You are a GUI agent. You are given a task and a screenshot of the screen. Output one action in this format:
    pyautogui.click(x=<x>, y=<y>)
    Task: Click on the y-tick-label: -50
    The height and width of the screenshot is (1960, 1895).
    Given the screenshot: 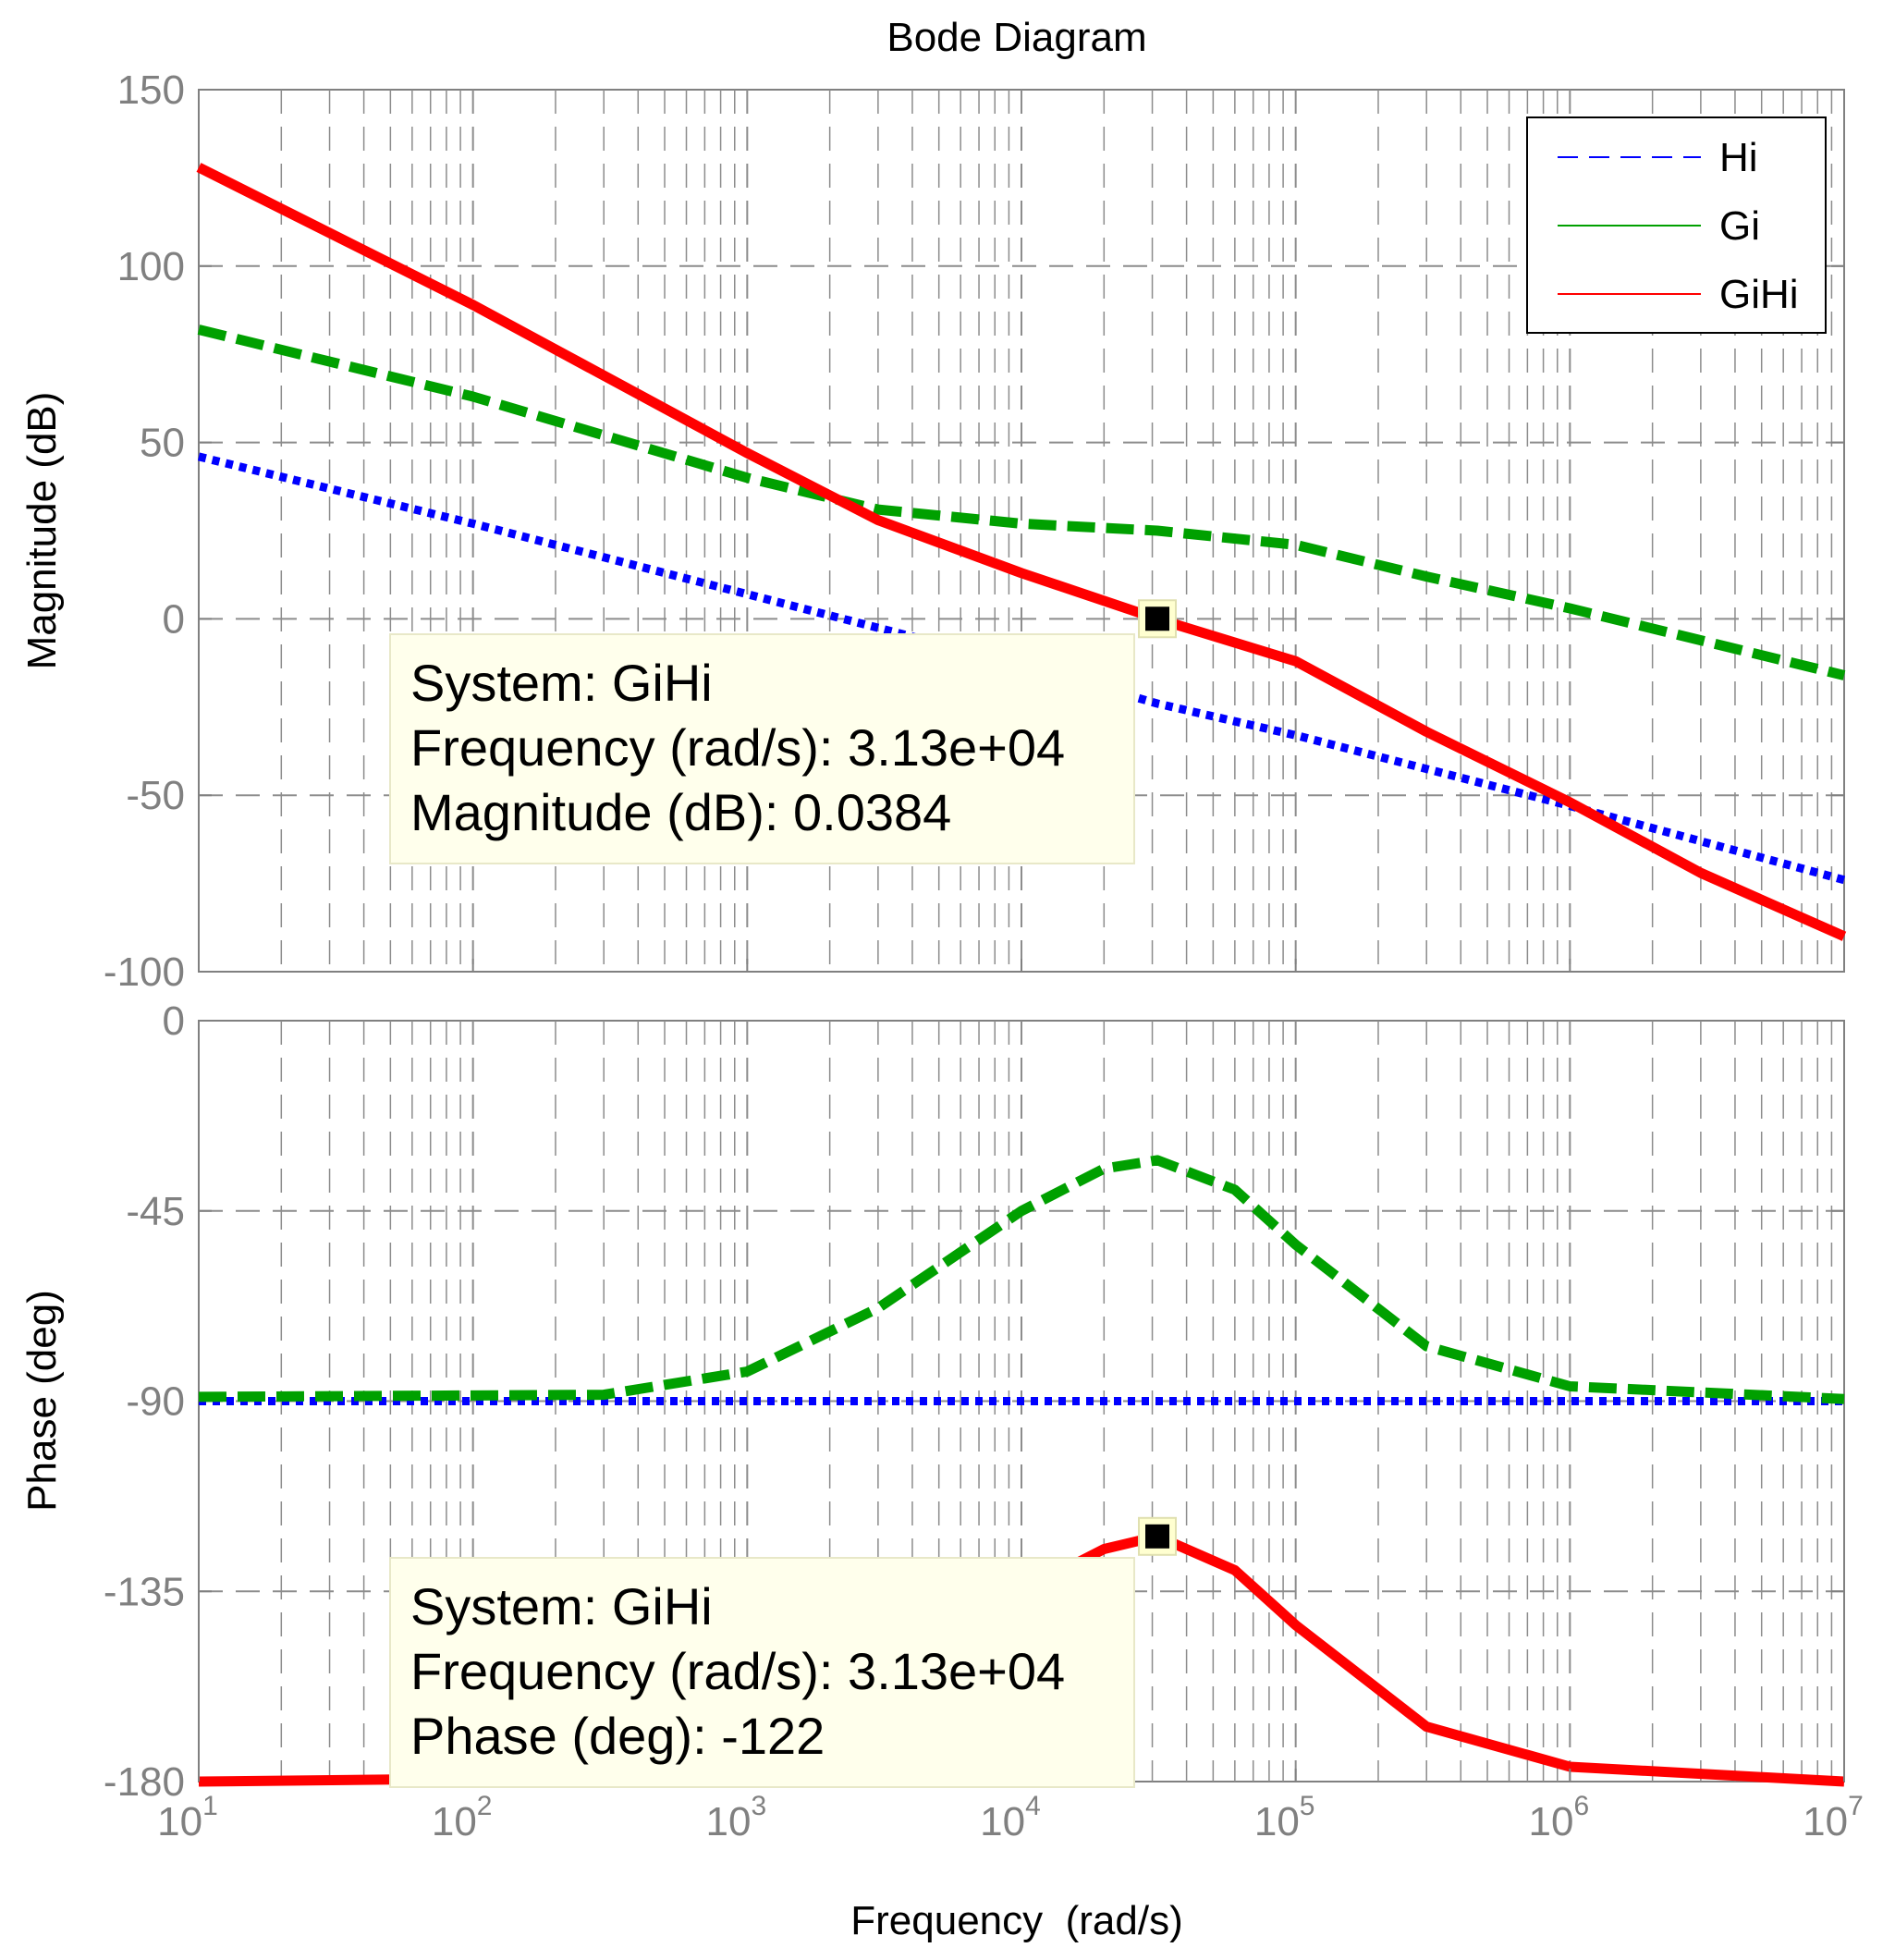 What is the action you would take?
    pyautogui.click(x=155, y=796)
    